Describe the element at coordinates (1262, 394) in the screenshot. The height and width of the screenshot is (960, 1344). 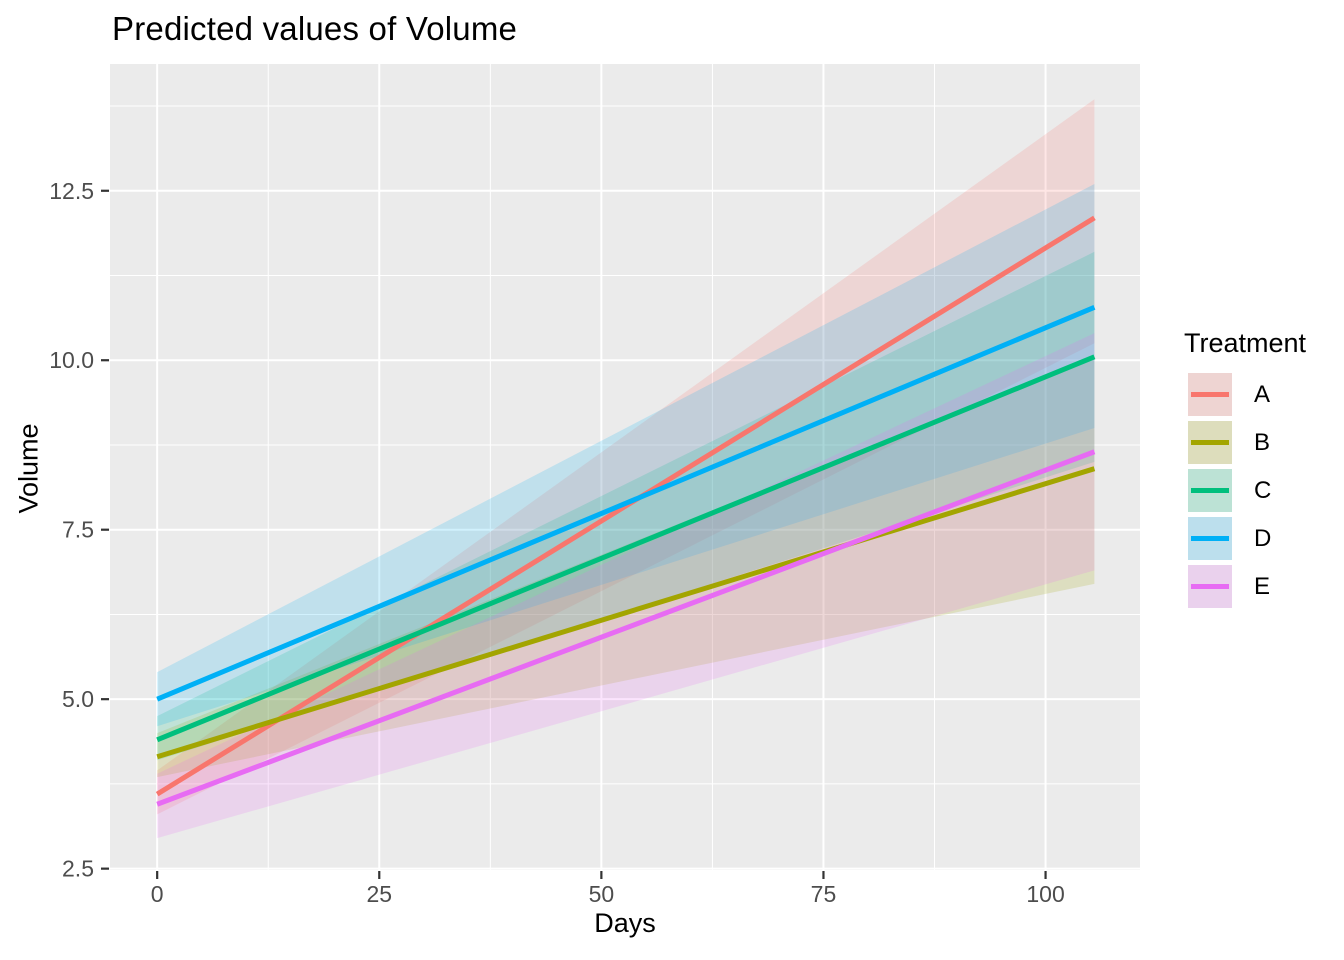
I see `legend-label-A: A` at that location.